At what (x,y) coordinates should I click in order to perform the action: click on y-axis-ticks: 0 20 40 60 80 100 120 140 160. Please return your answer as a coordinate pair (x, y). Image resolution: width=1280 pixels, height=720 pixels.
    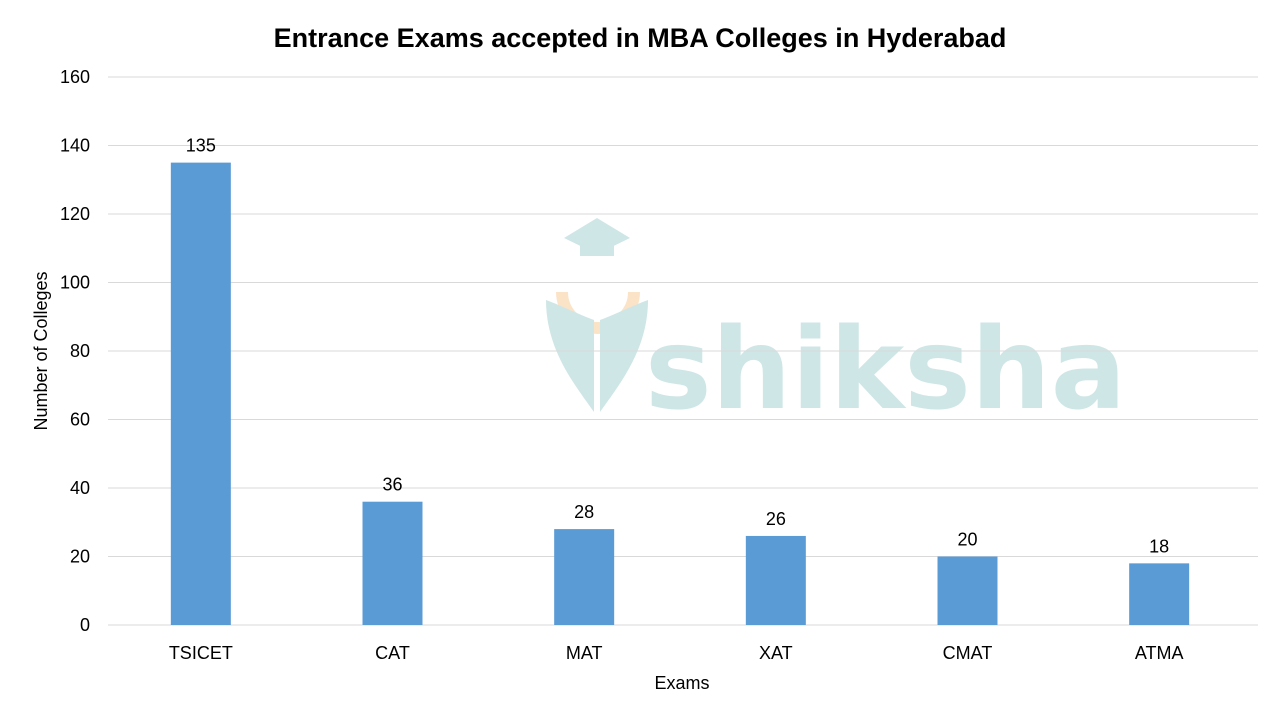
    Looking at the image, I should click on (75, 351).